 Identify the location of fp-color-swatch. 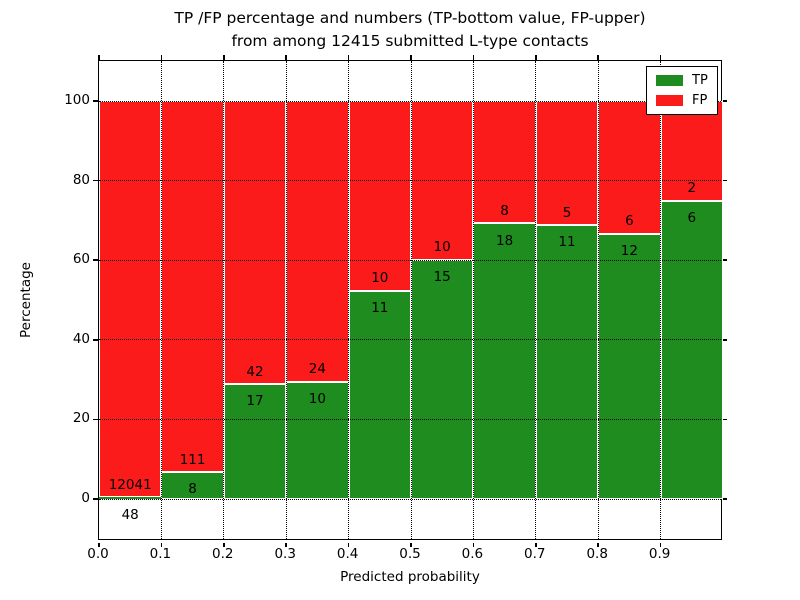
(669, 100).